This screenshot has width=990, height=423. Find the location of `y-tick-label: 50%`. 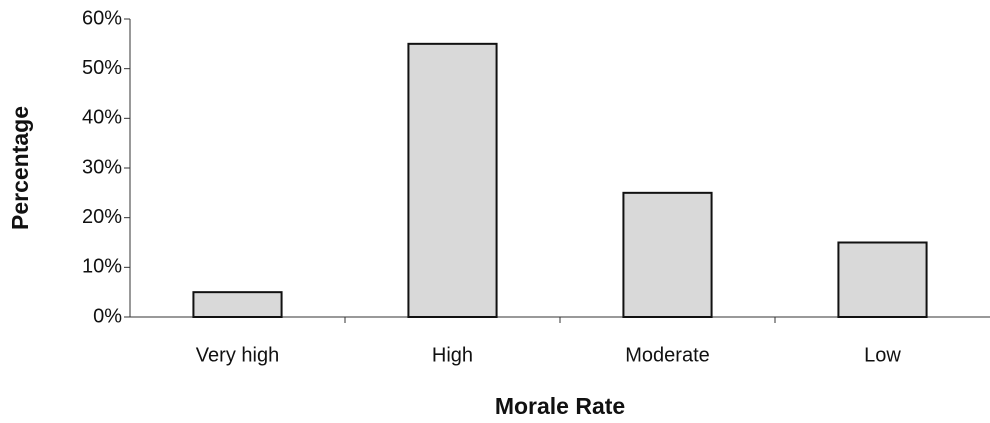

y-tick-label: 50% is located at coordinates (102, 68).